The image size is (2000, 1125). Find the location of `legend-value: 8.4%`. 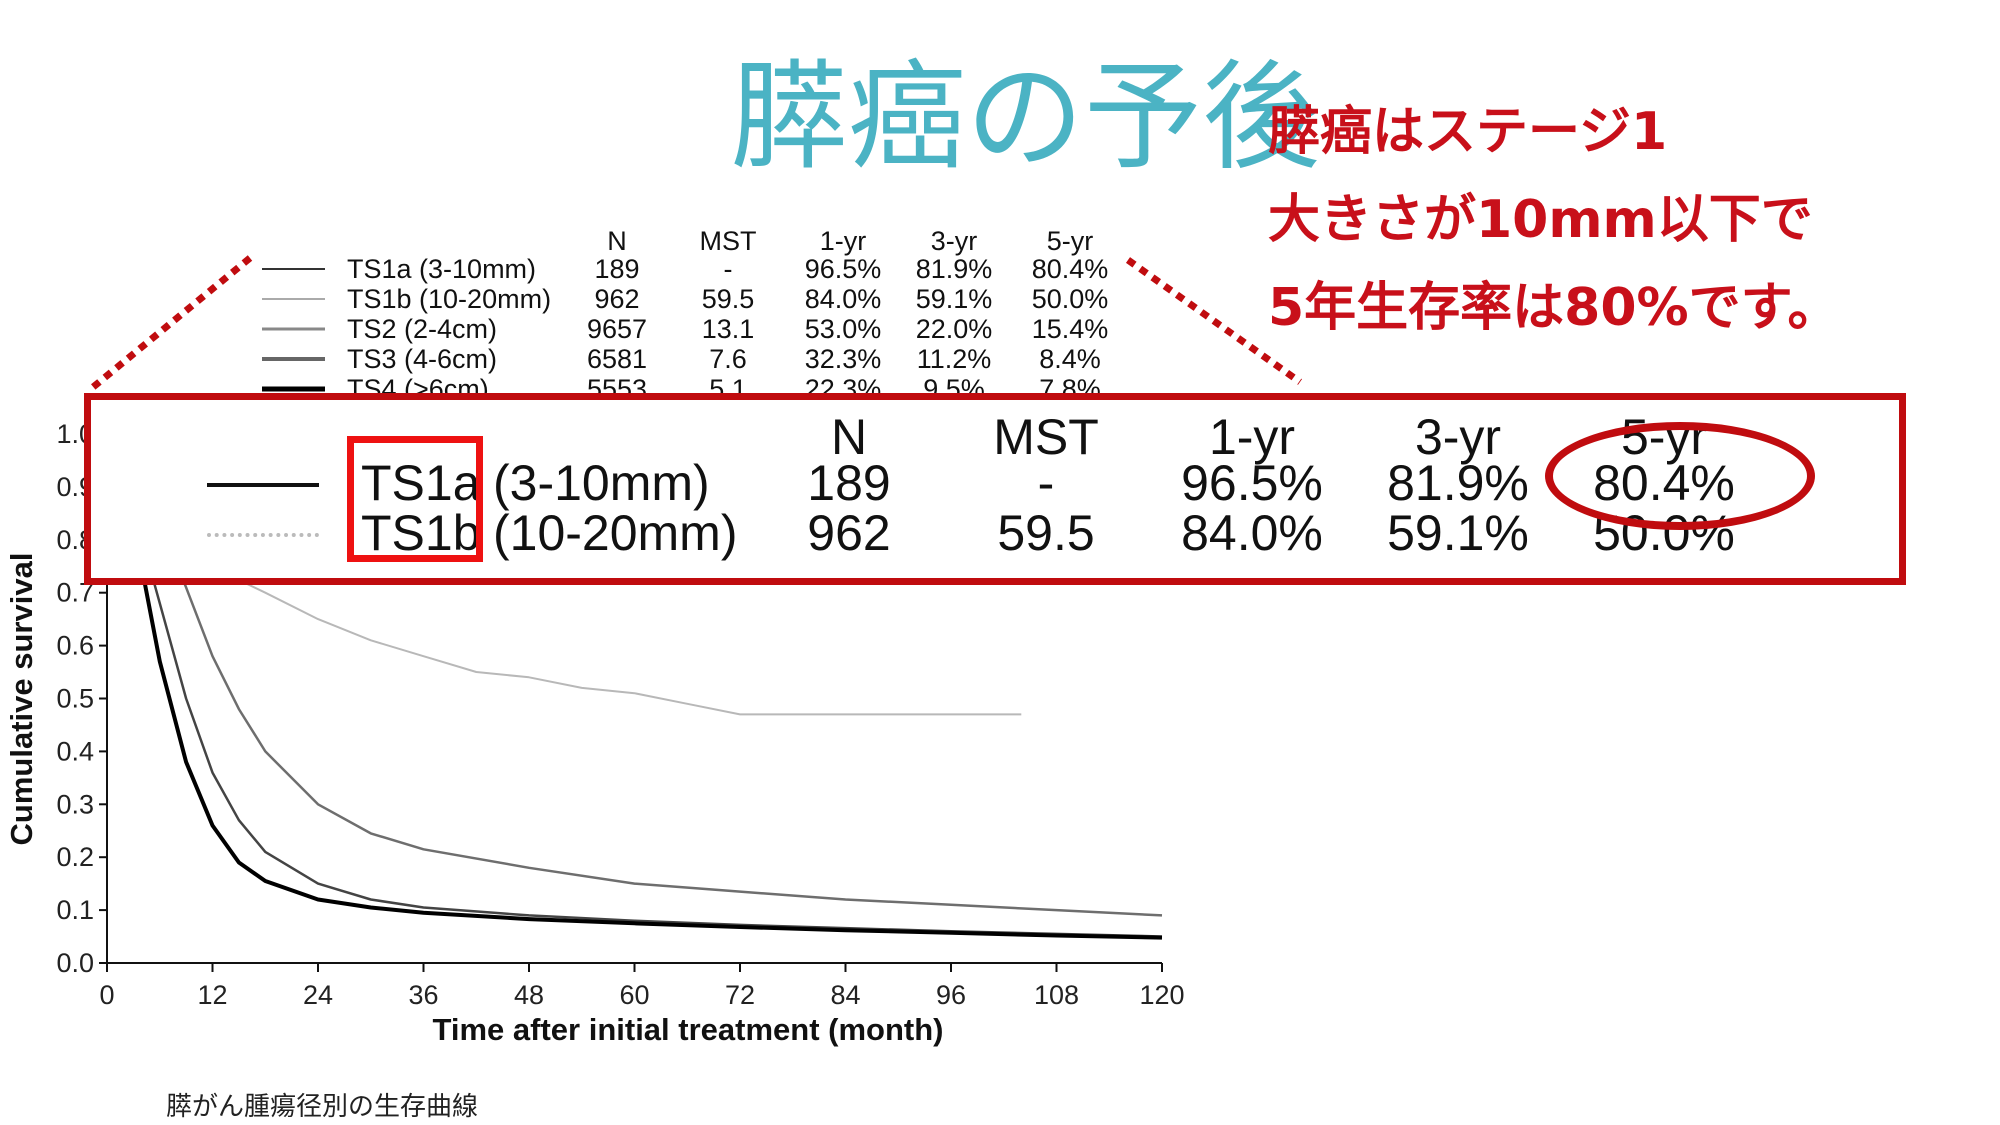

legend-value: 8.4% is located at coordinates (1070, 359).